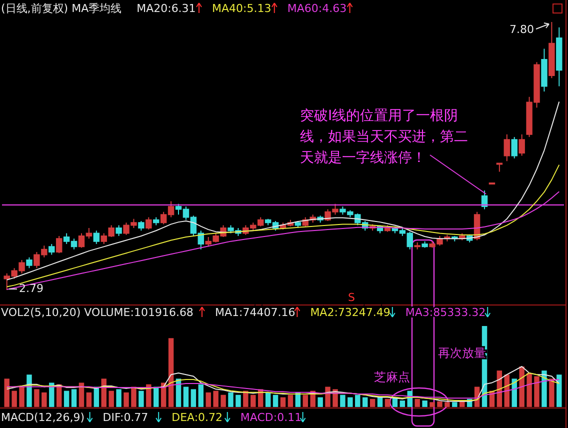 Image resolution: width=568 pixels, height=428 pixels. Describe the element at coordinates (522, 29) in the screenshot. I see `annotation: 7.80` at that location.